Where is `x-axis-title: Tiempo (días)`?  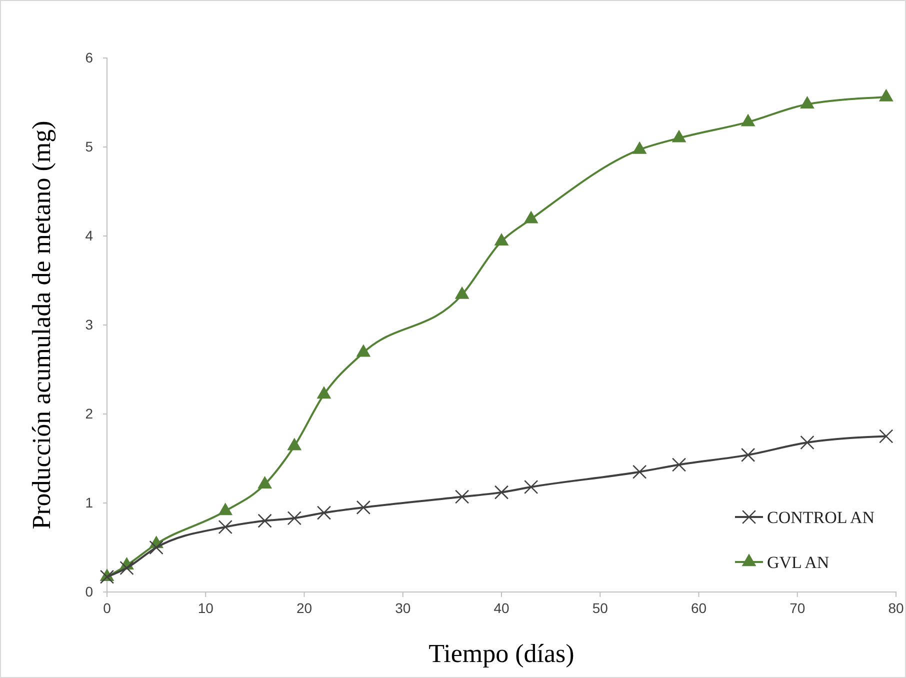
x-axis-title: Tiempo (días) is located at coordinates (501, 653).